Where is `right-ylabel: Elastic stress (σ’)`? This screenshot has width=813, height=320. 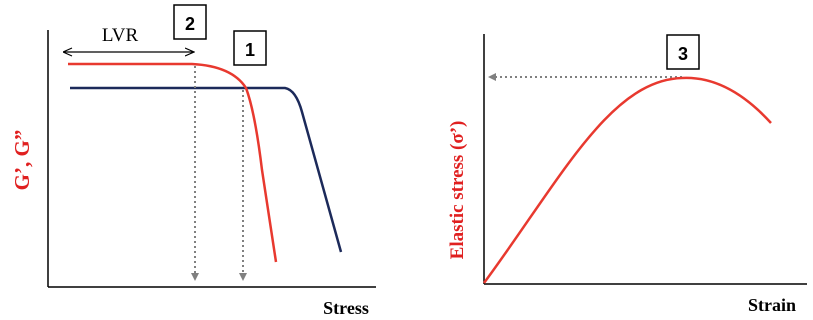
right-ylabel: Elastic stress (σ’) is located at coordinates (457, 190).